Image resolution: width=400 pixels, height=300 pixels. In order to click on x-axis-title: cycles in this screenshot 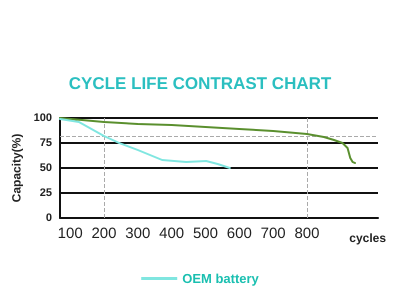, I will do `click(367, 238)`.